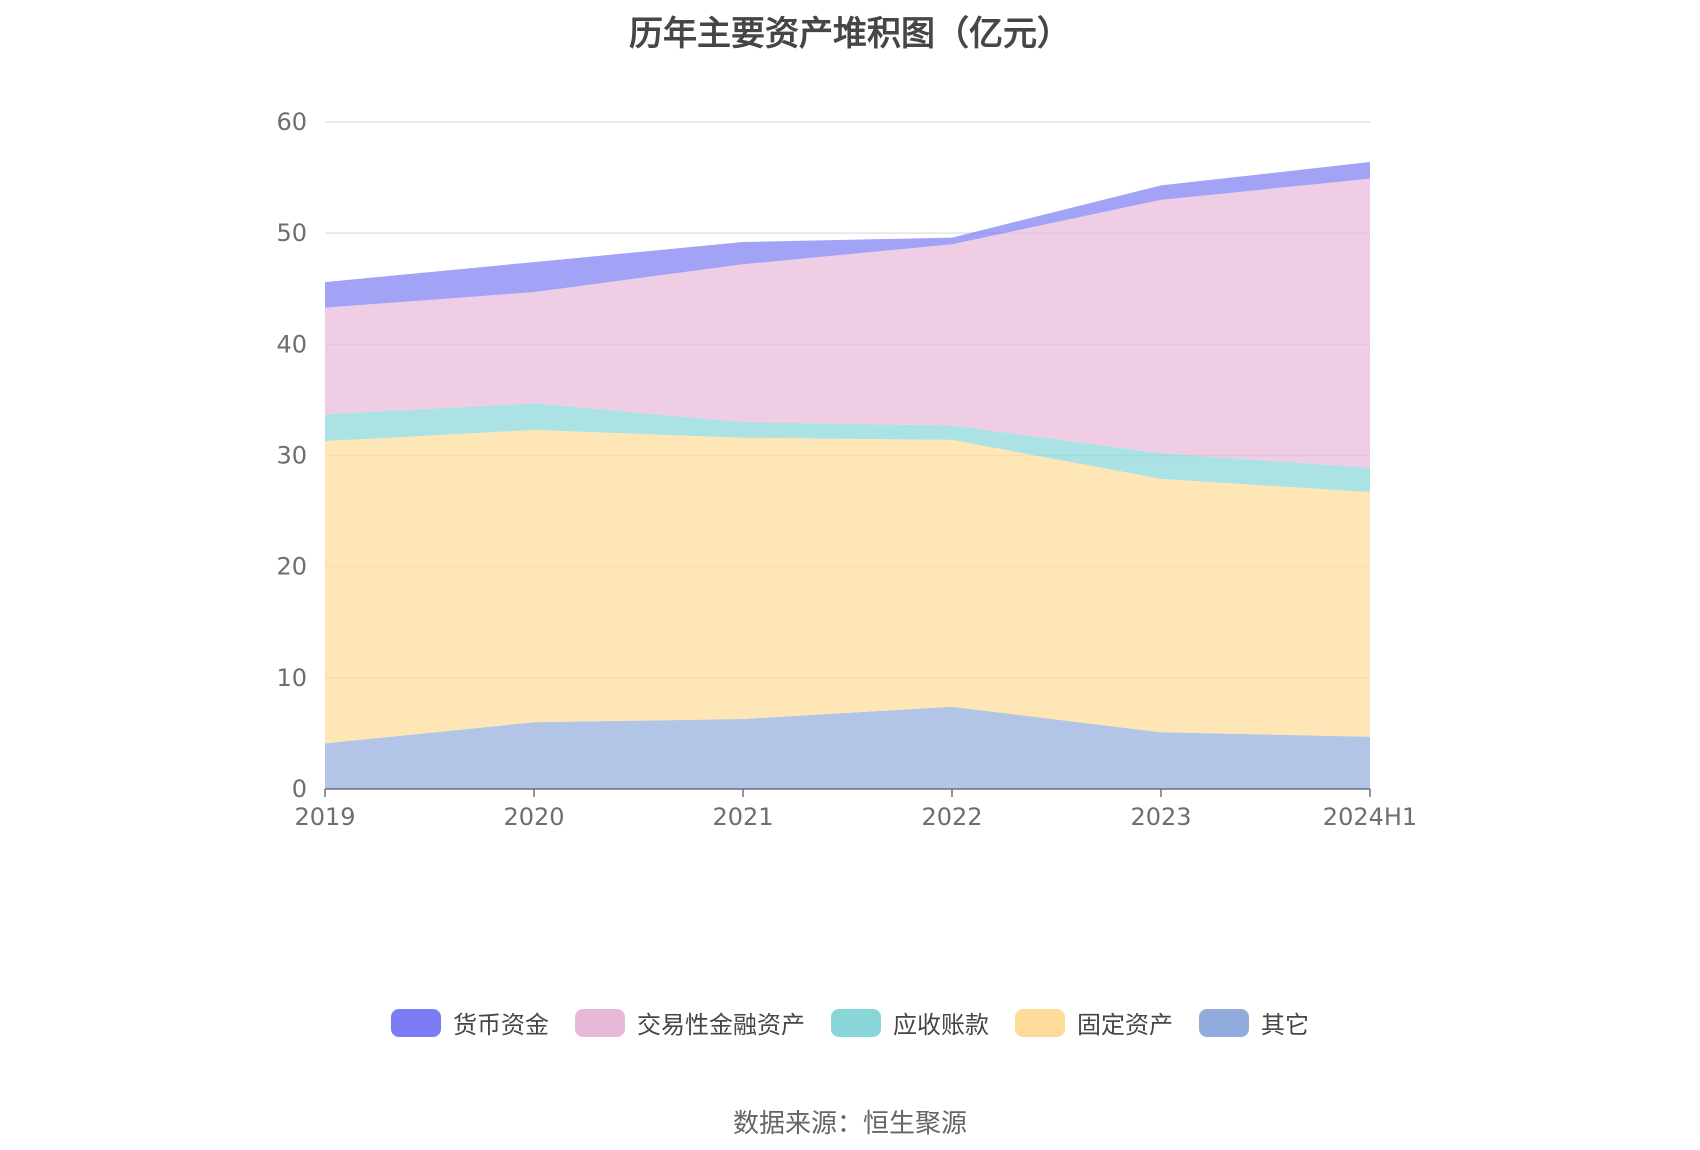  I want to click on x-tick-label: 2023, so click(1160, 817).